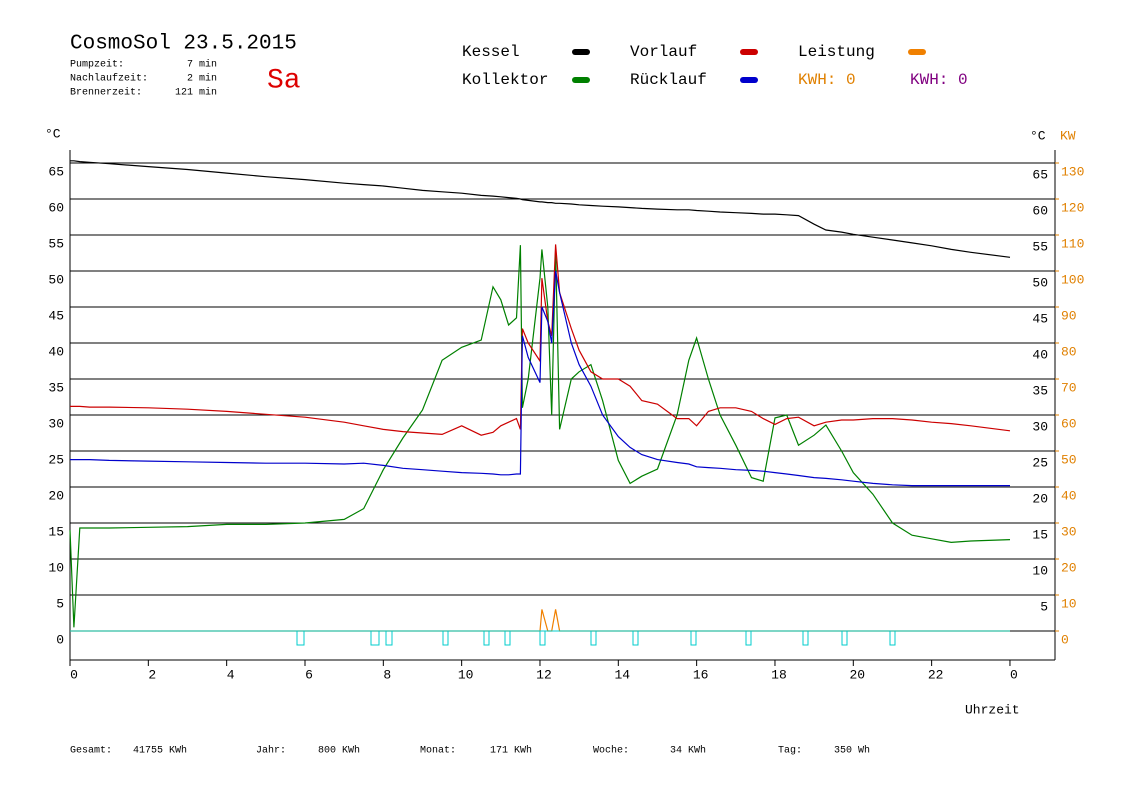 This screenshot has height=812, width=1148. What do you see at coordinates (56, 207) in the screenshot?
I see `y-tick-label: 60` at bounding box center [56, 207].